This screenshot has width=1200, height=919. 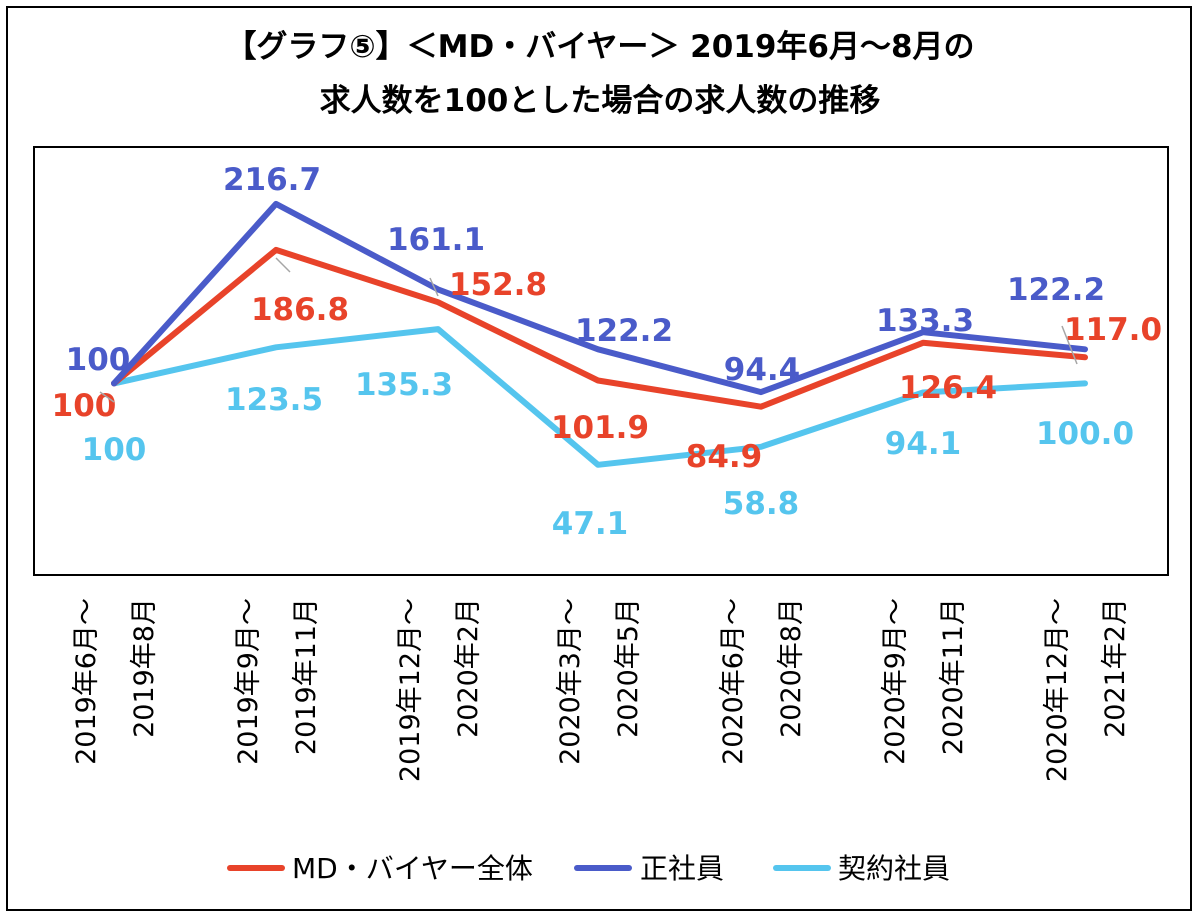 What do you see at coordinates (412, 868) in the screenshot?
I see `legend-label-0: MD・バイヤー全体` at bounding box center [412, 868].